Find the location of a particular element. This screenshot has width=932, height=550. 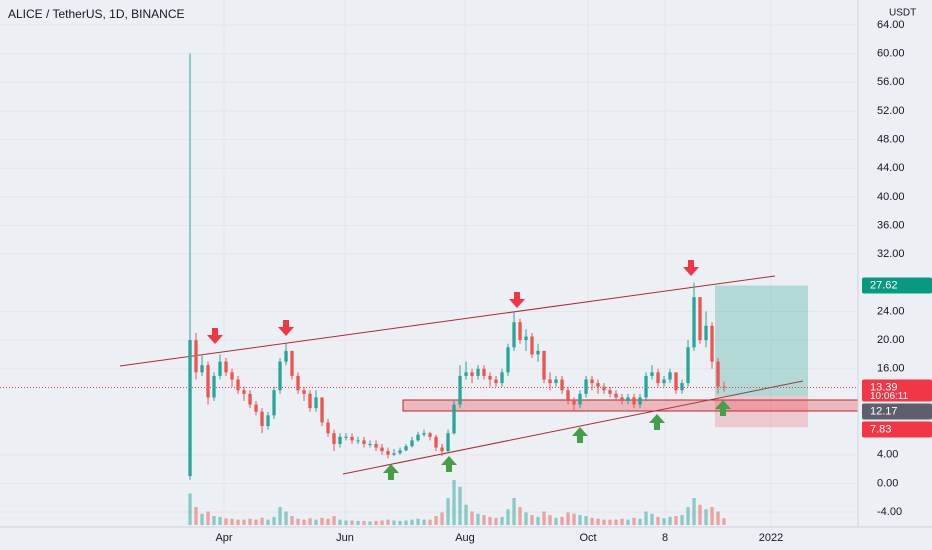

y-tick-label: 24.00 is located at coordinates (891, 311).